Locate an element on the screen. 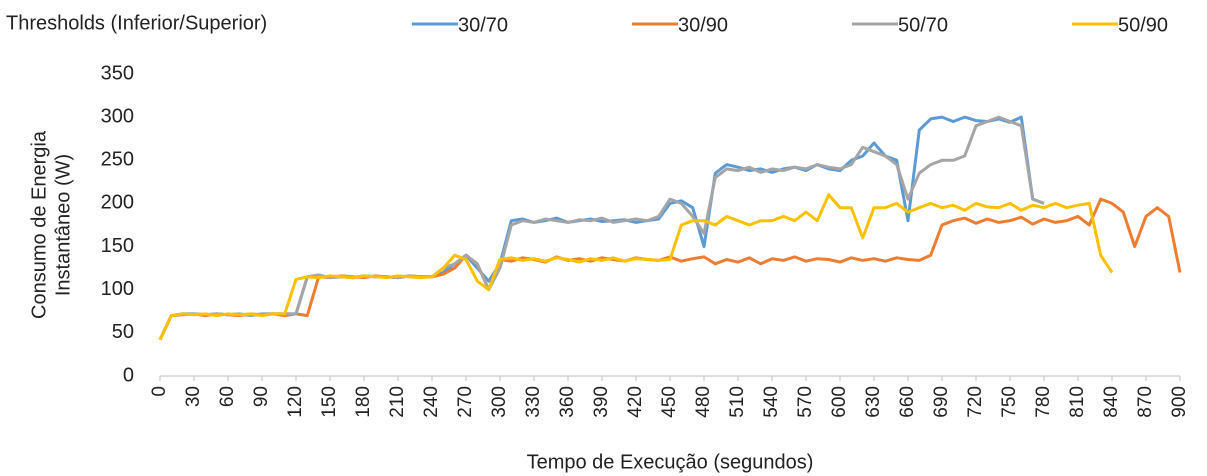 This screenshot has height=476, width=1207. x-tick-label: 420 is located at coordinates (635, 402).